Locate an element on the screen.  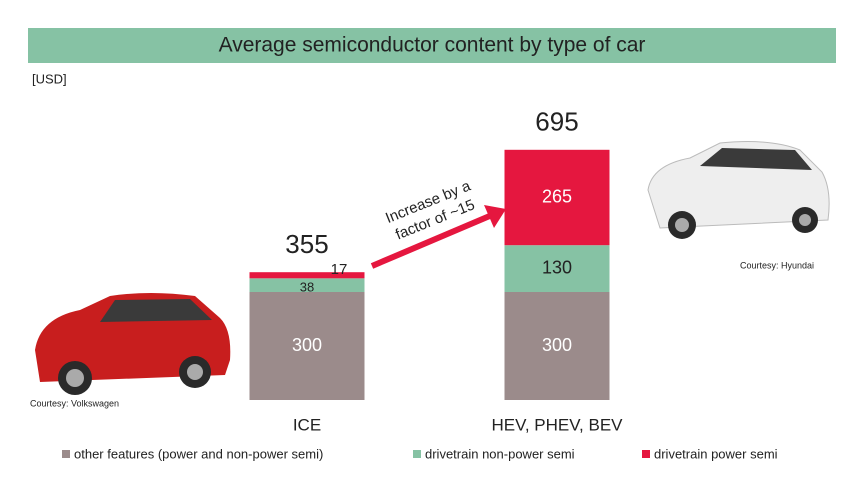
car-image-left is located at coordinates (133, 344).